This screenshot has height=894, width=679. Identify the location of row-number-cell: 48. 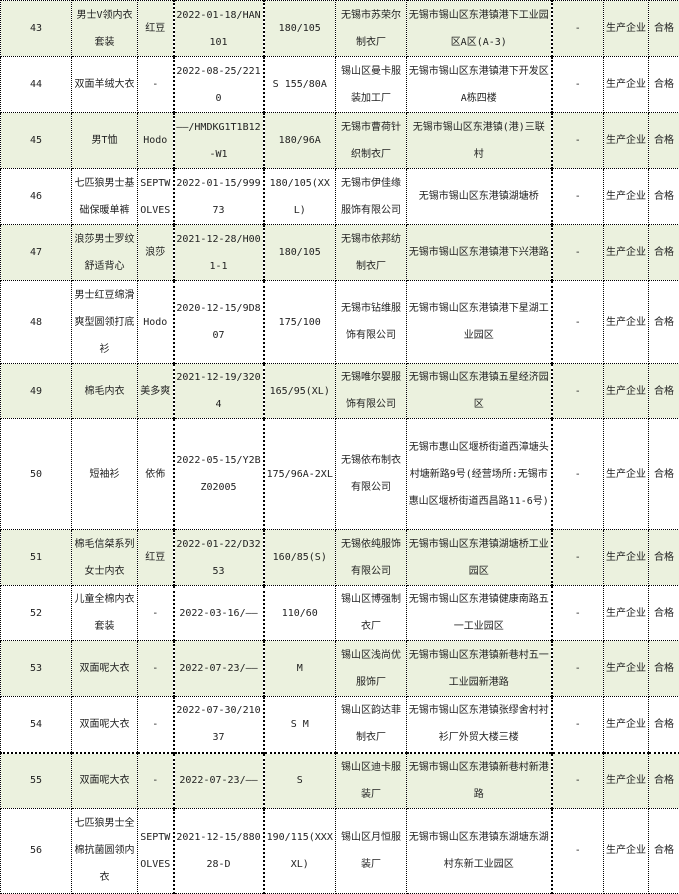
(36, 322).